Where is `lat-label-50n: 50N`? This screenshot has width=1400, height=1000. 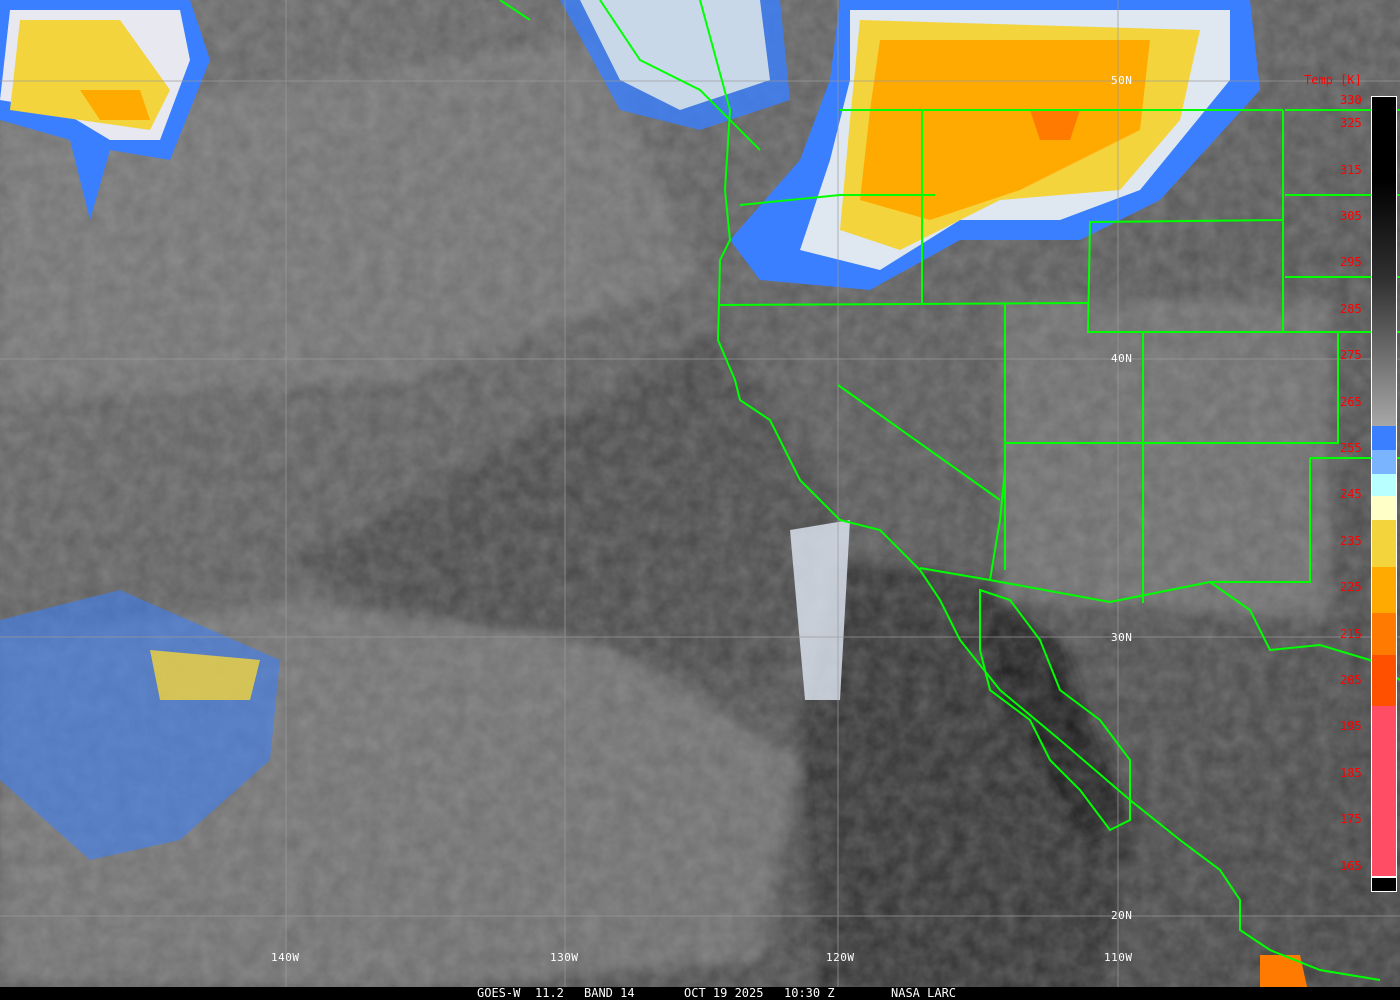 lat-label-50n: 50N is located at coordinates (1122, 80).